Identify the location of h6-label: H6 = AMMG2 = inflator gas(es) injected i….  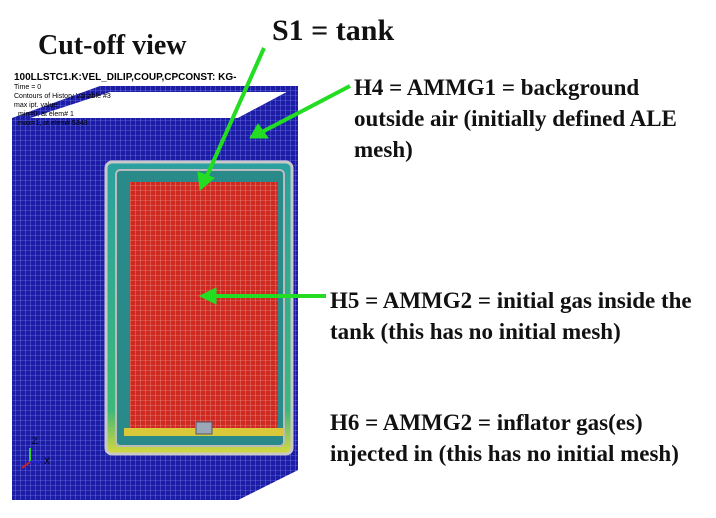
(504, 438).